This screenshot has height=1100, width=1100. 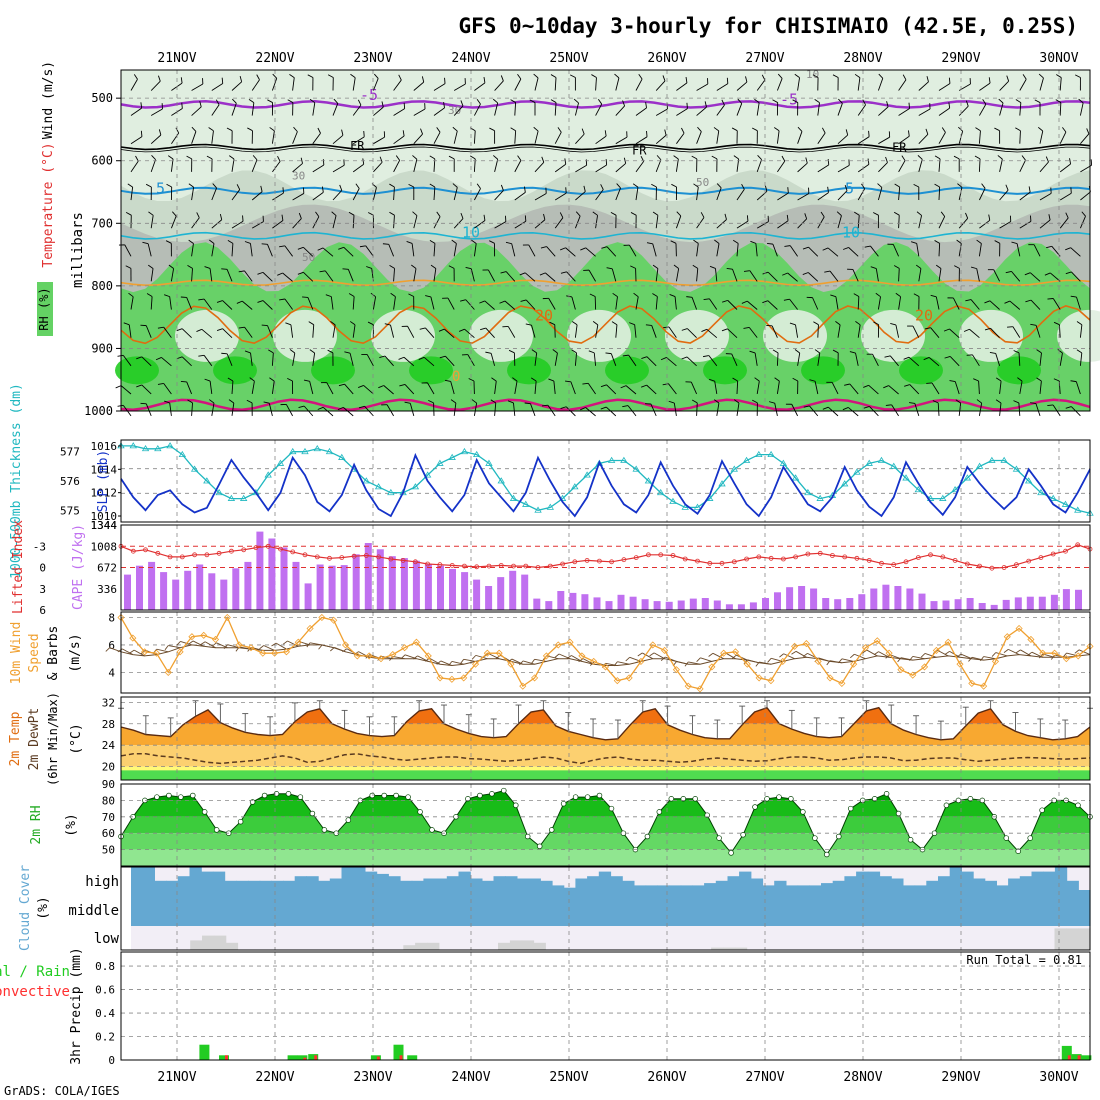 I want to click on precip-total-bar, so click(x=1066, y=1052).